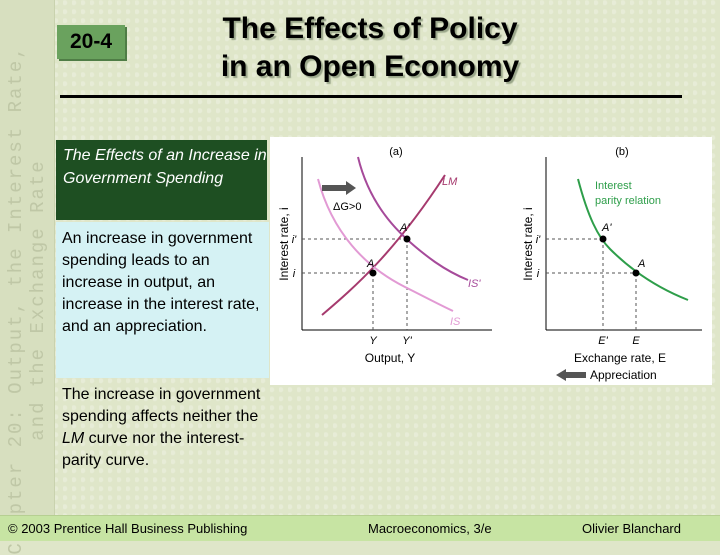  I want to click on panel-a: (a) Interest rate, i Output, Y ΔG>0 A' A, so click(384, 255).